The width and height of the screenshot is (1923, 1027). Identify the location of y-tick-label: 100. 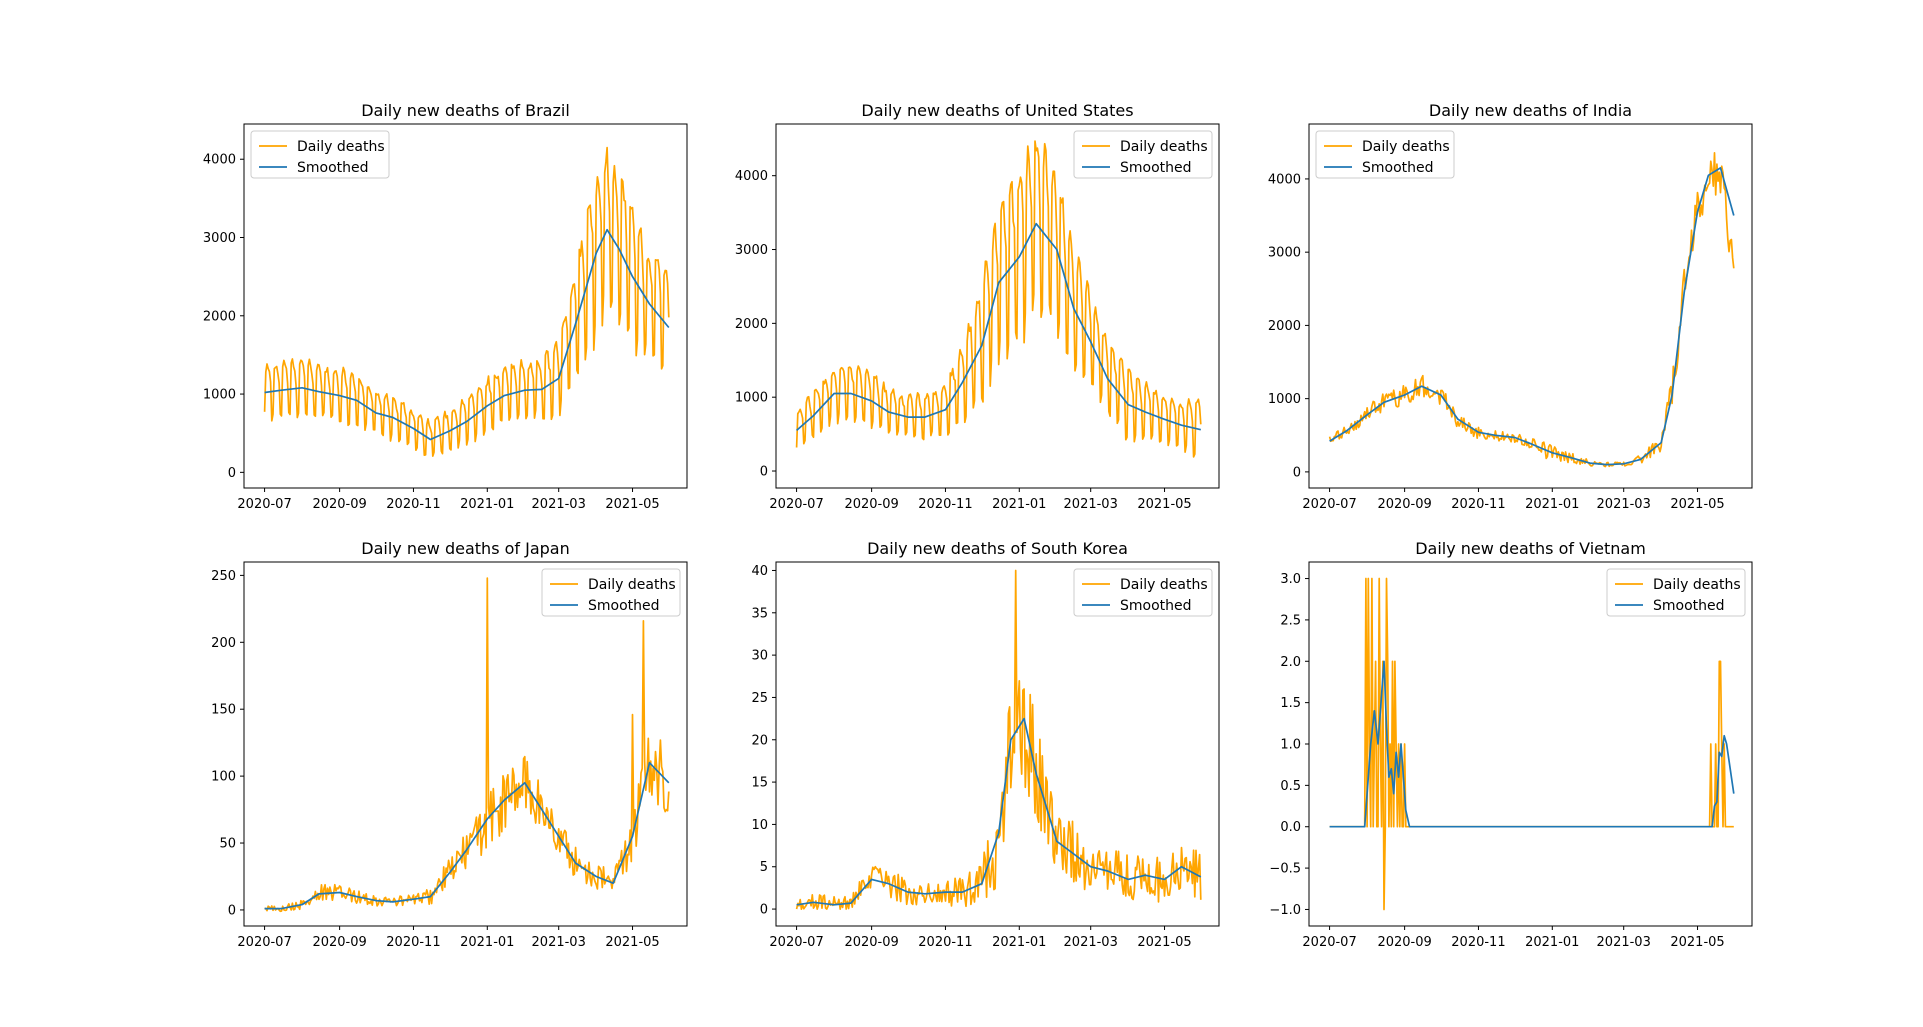
(223, 777).